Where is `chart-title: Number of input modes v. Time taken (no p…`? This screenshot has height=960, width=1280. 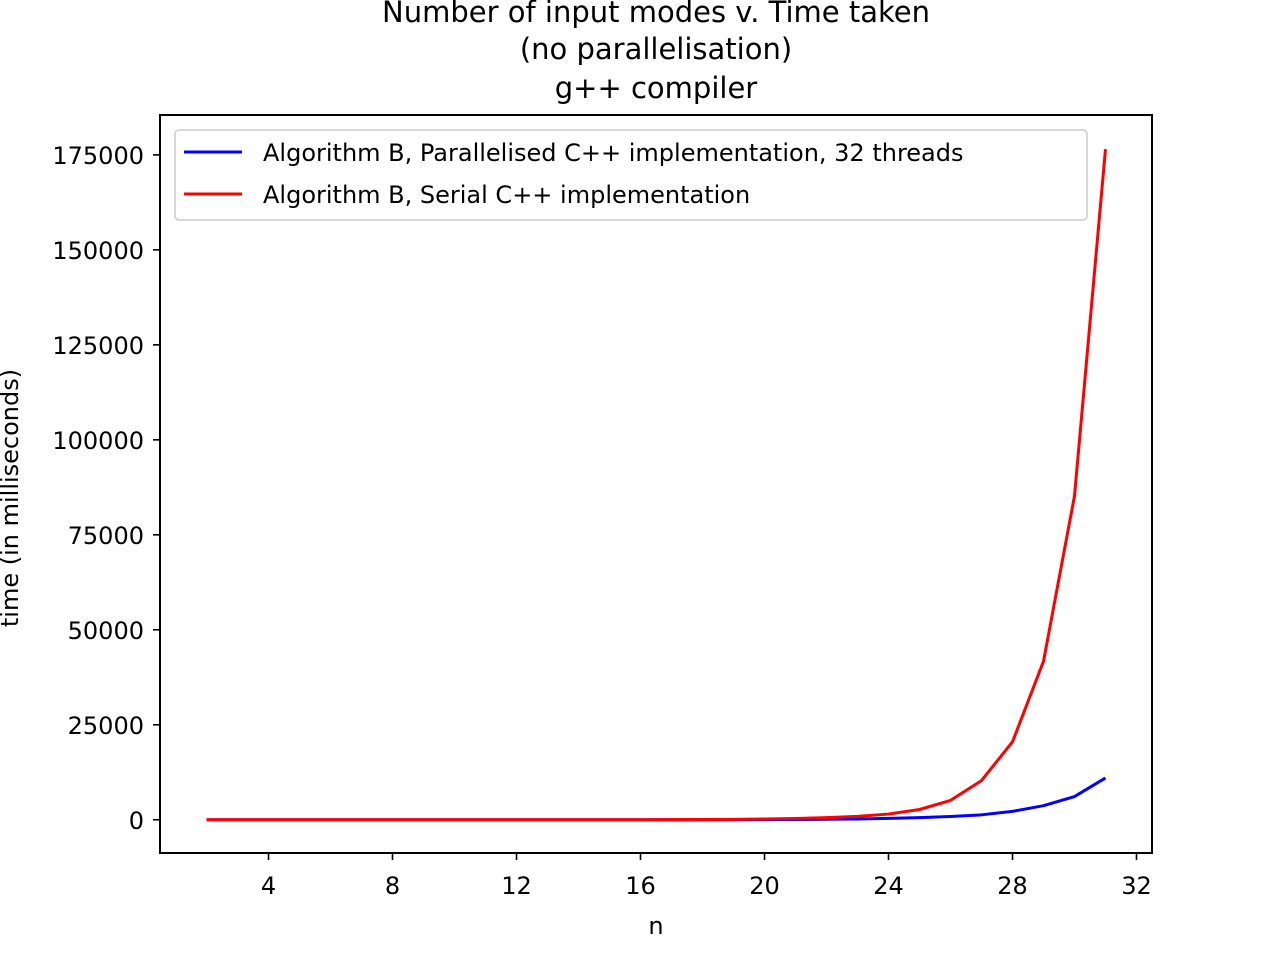
chart-title: Number of input modes v. Time taken (no p… is located at coordinates (656, 52).